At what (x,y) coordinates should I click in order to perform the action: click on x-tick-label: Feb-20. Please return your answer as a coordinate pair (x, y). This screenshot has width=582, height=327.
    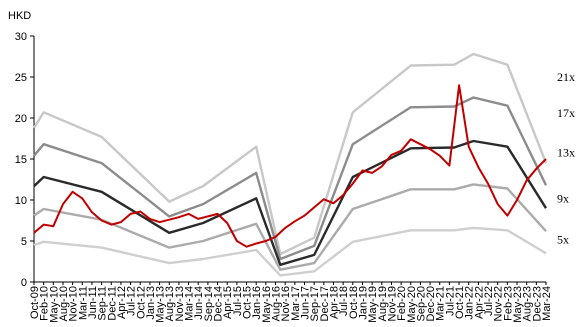
    Looking at the image, I should click on (402, 303).